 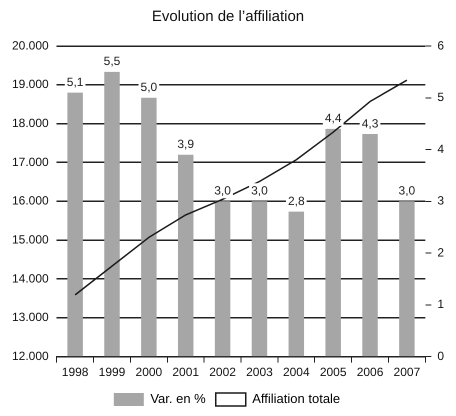 I want to click on x-tick-label: 2006, so click(x=370, y=372).